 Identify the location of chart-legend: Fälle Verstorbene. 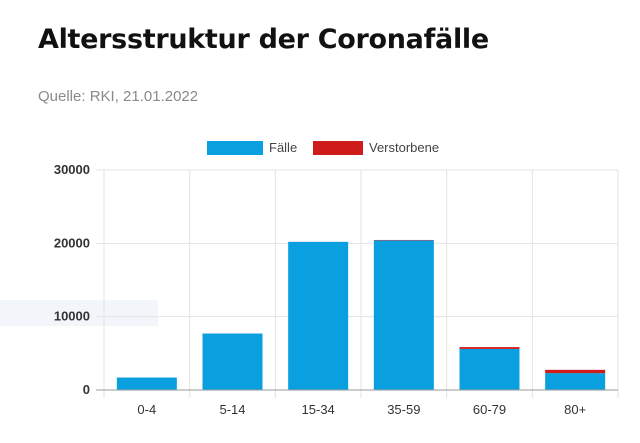
(323, 147).